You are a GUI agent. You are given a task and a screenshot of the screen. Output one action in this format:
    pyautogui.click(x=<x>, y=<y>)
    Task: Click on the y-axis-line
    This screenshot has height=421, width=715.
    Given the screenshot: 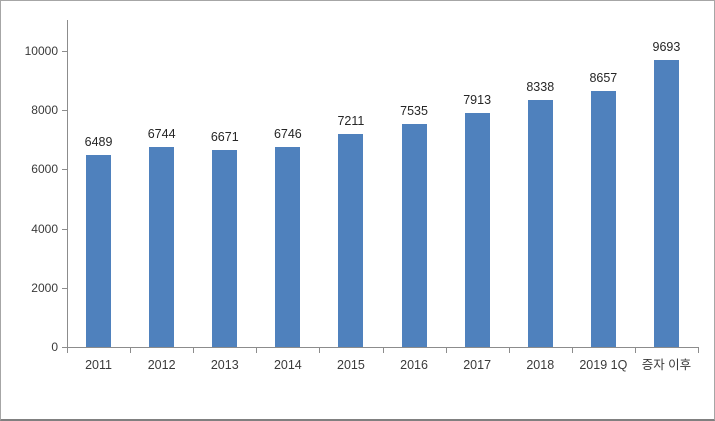 What is the action you would take?
    pyautogui.click(x=67, y=184)
    